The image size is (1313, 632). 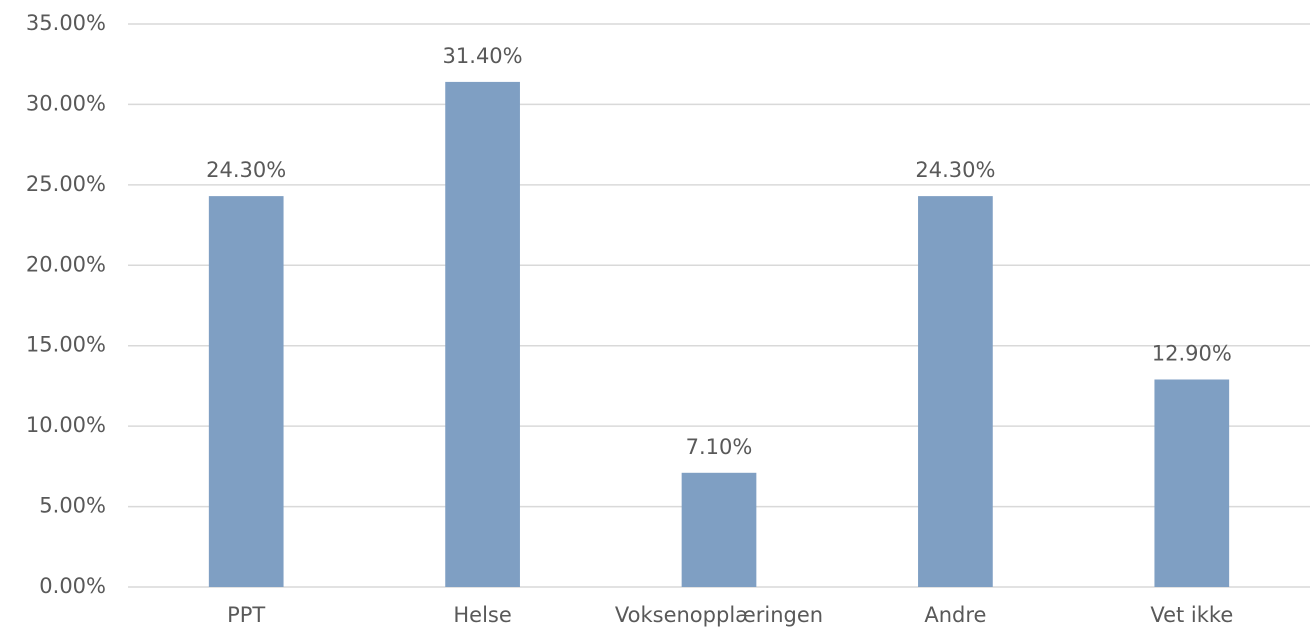 What do you see at coordinates (66, 23) in the screenshot?
I see `y-tick-label: 35.00%` at bounding box center [66, 23].